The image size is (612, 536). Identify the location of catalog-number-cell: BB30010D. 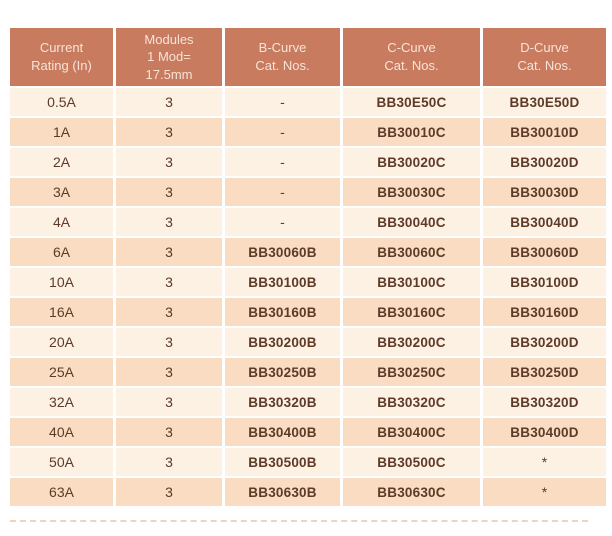
(544, 132).